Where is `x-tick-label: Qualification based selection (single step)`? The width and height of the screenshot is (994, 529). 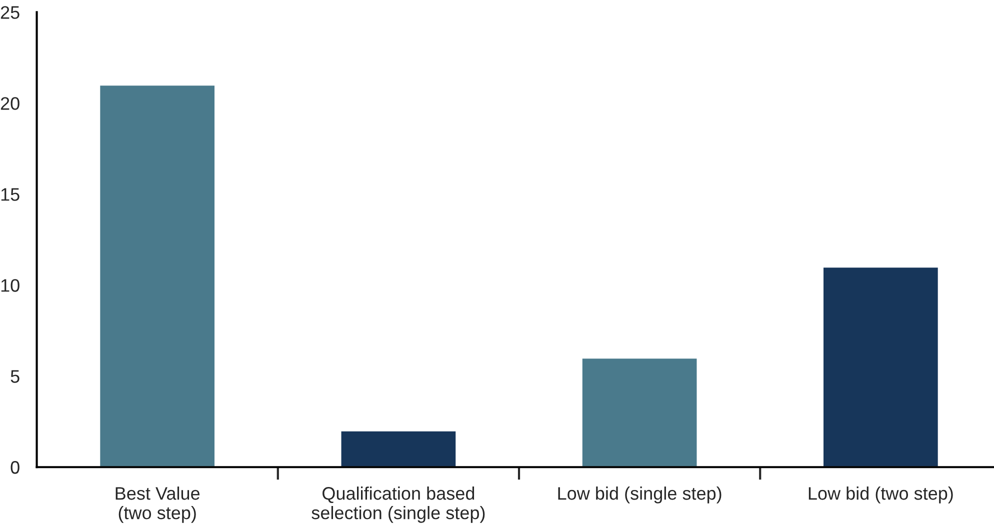
x-tick-label: Qualification based selection (single step) is located at coordinates (398, 504).